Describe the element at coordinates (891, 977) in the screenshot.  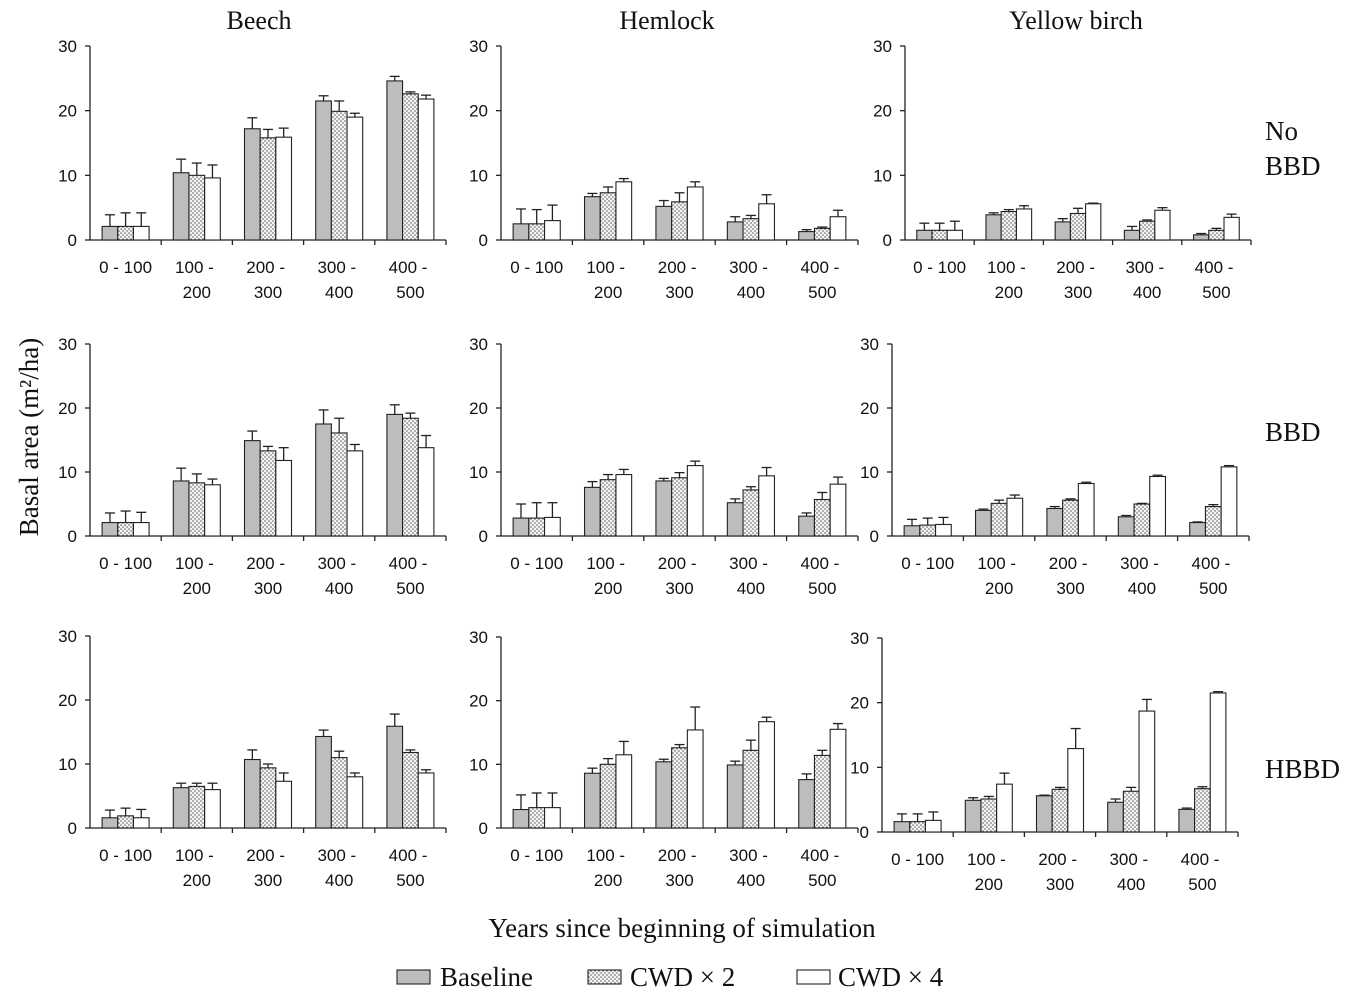
I see `legend-label-cwd-4: CWD × 4` at that location.